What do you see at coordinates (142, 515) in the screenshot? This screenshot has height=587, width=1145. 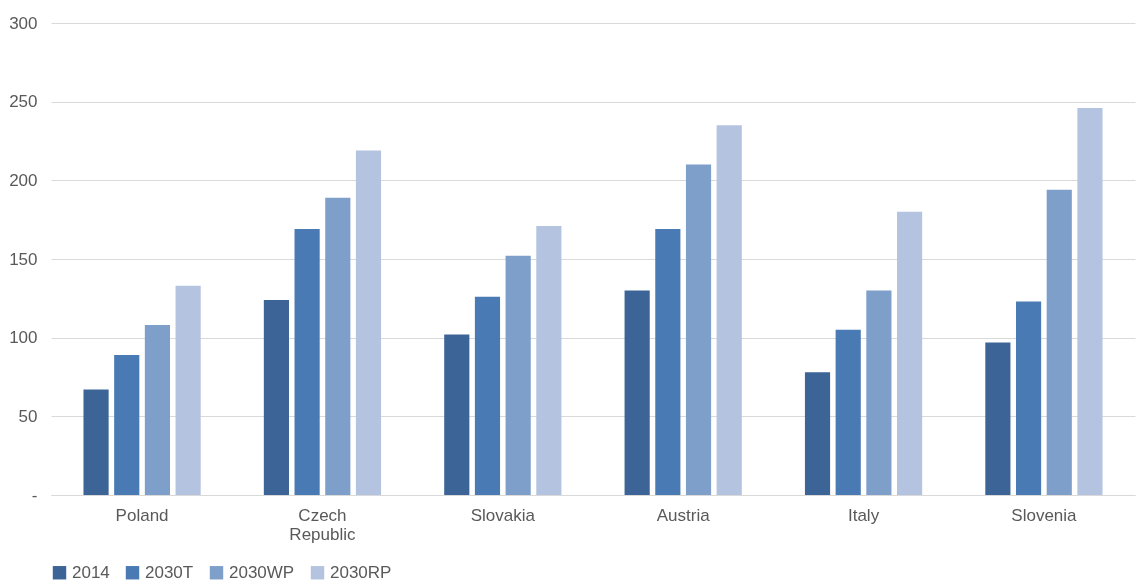 I see `x-tick-label: Poland` at bounding box center [142, 515].